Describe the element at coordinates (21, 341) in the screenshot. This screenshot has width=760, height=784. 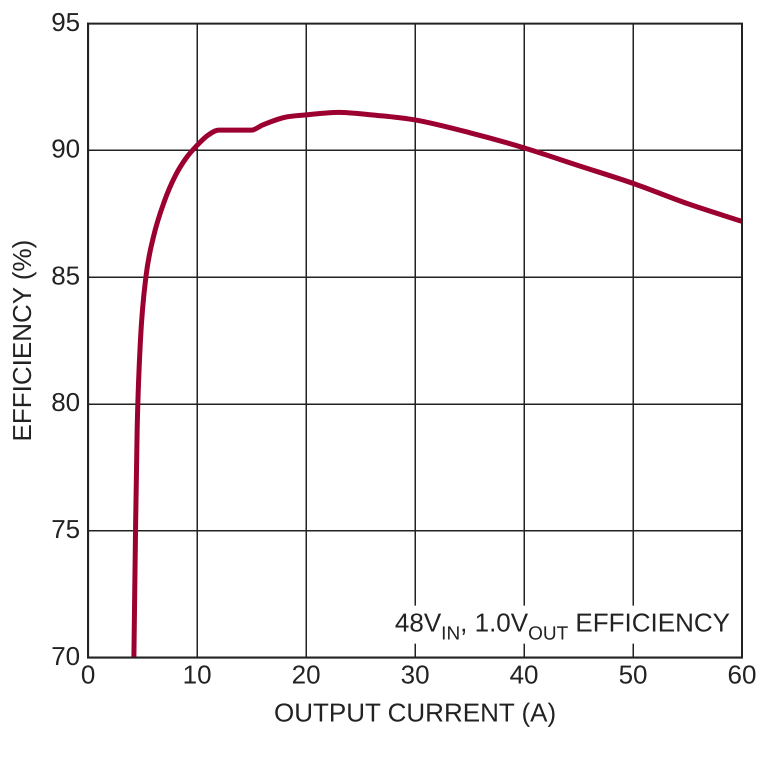
I see `y-axis-title: EFFICIENCY (%)` at that location.